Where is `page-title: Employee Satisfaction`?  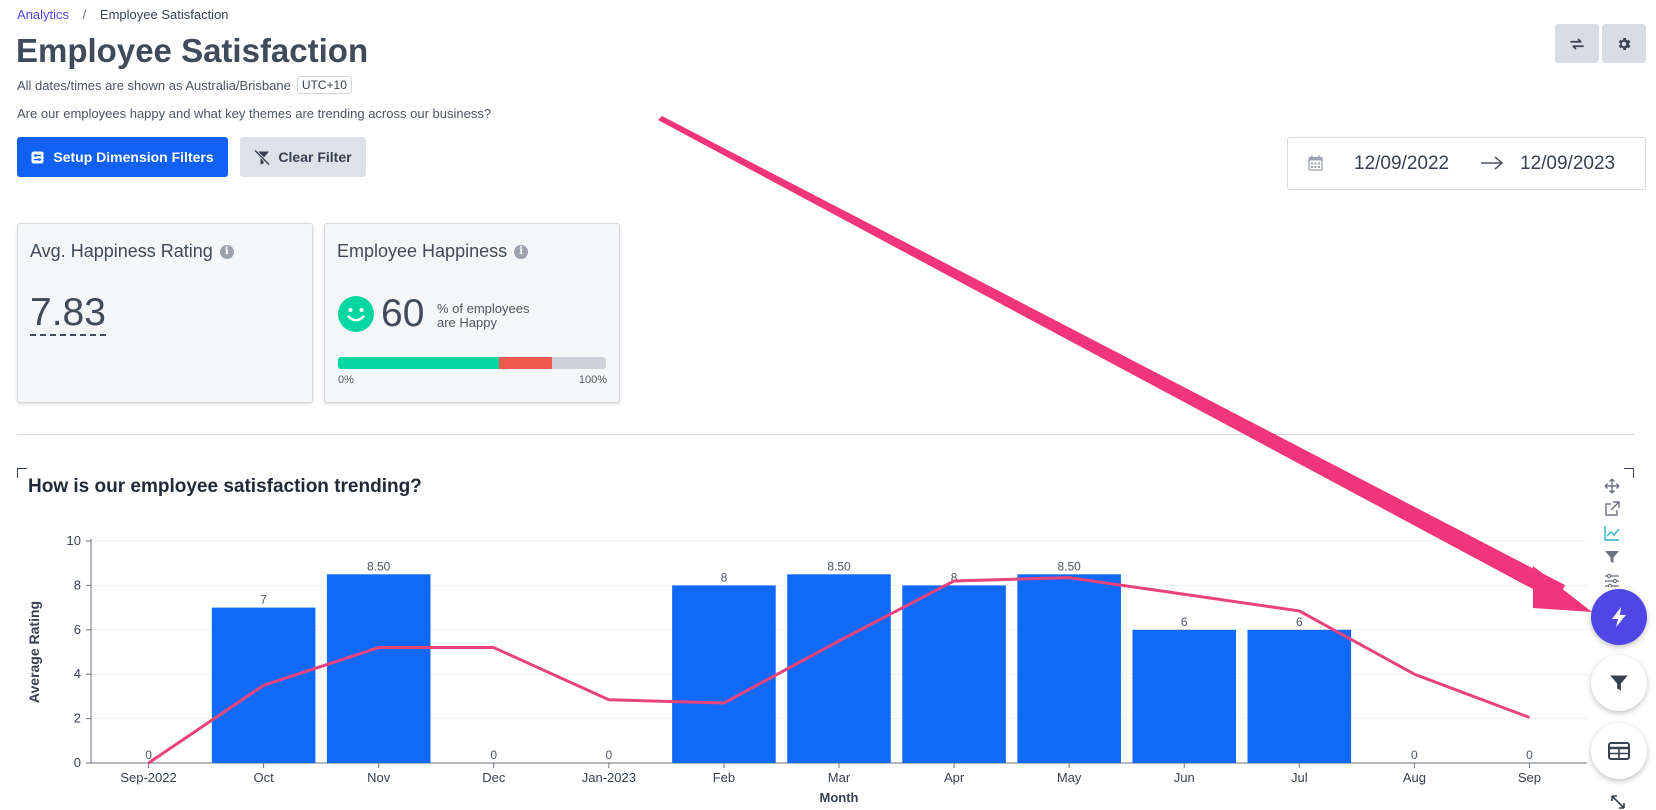 page-title: Employee Satisfaction is located at coordinates (192, 50).